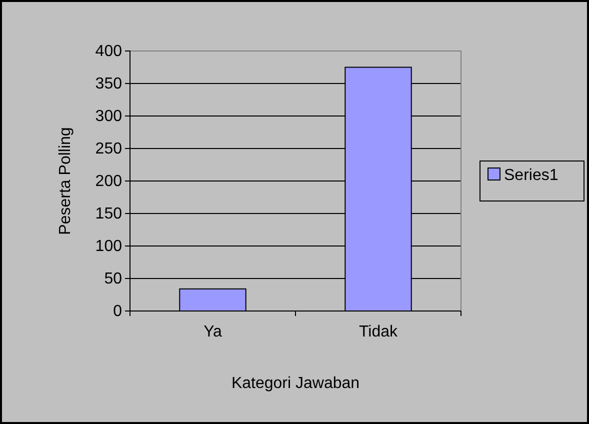  I want to click on legend-label: Series1, so click(531, 175).